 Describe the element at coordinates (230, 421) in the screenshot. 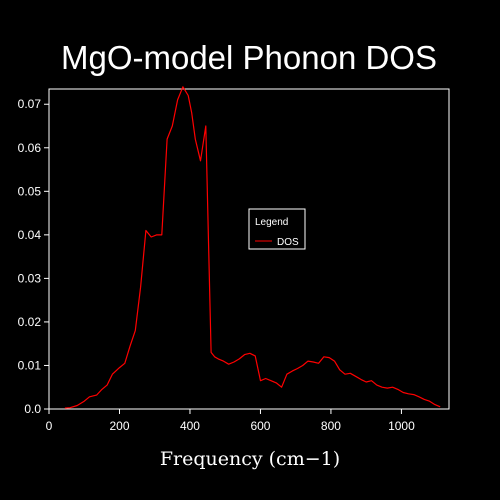

I see `x-axis-ticks: 0 200 400 600 800 1000` at that location.